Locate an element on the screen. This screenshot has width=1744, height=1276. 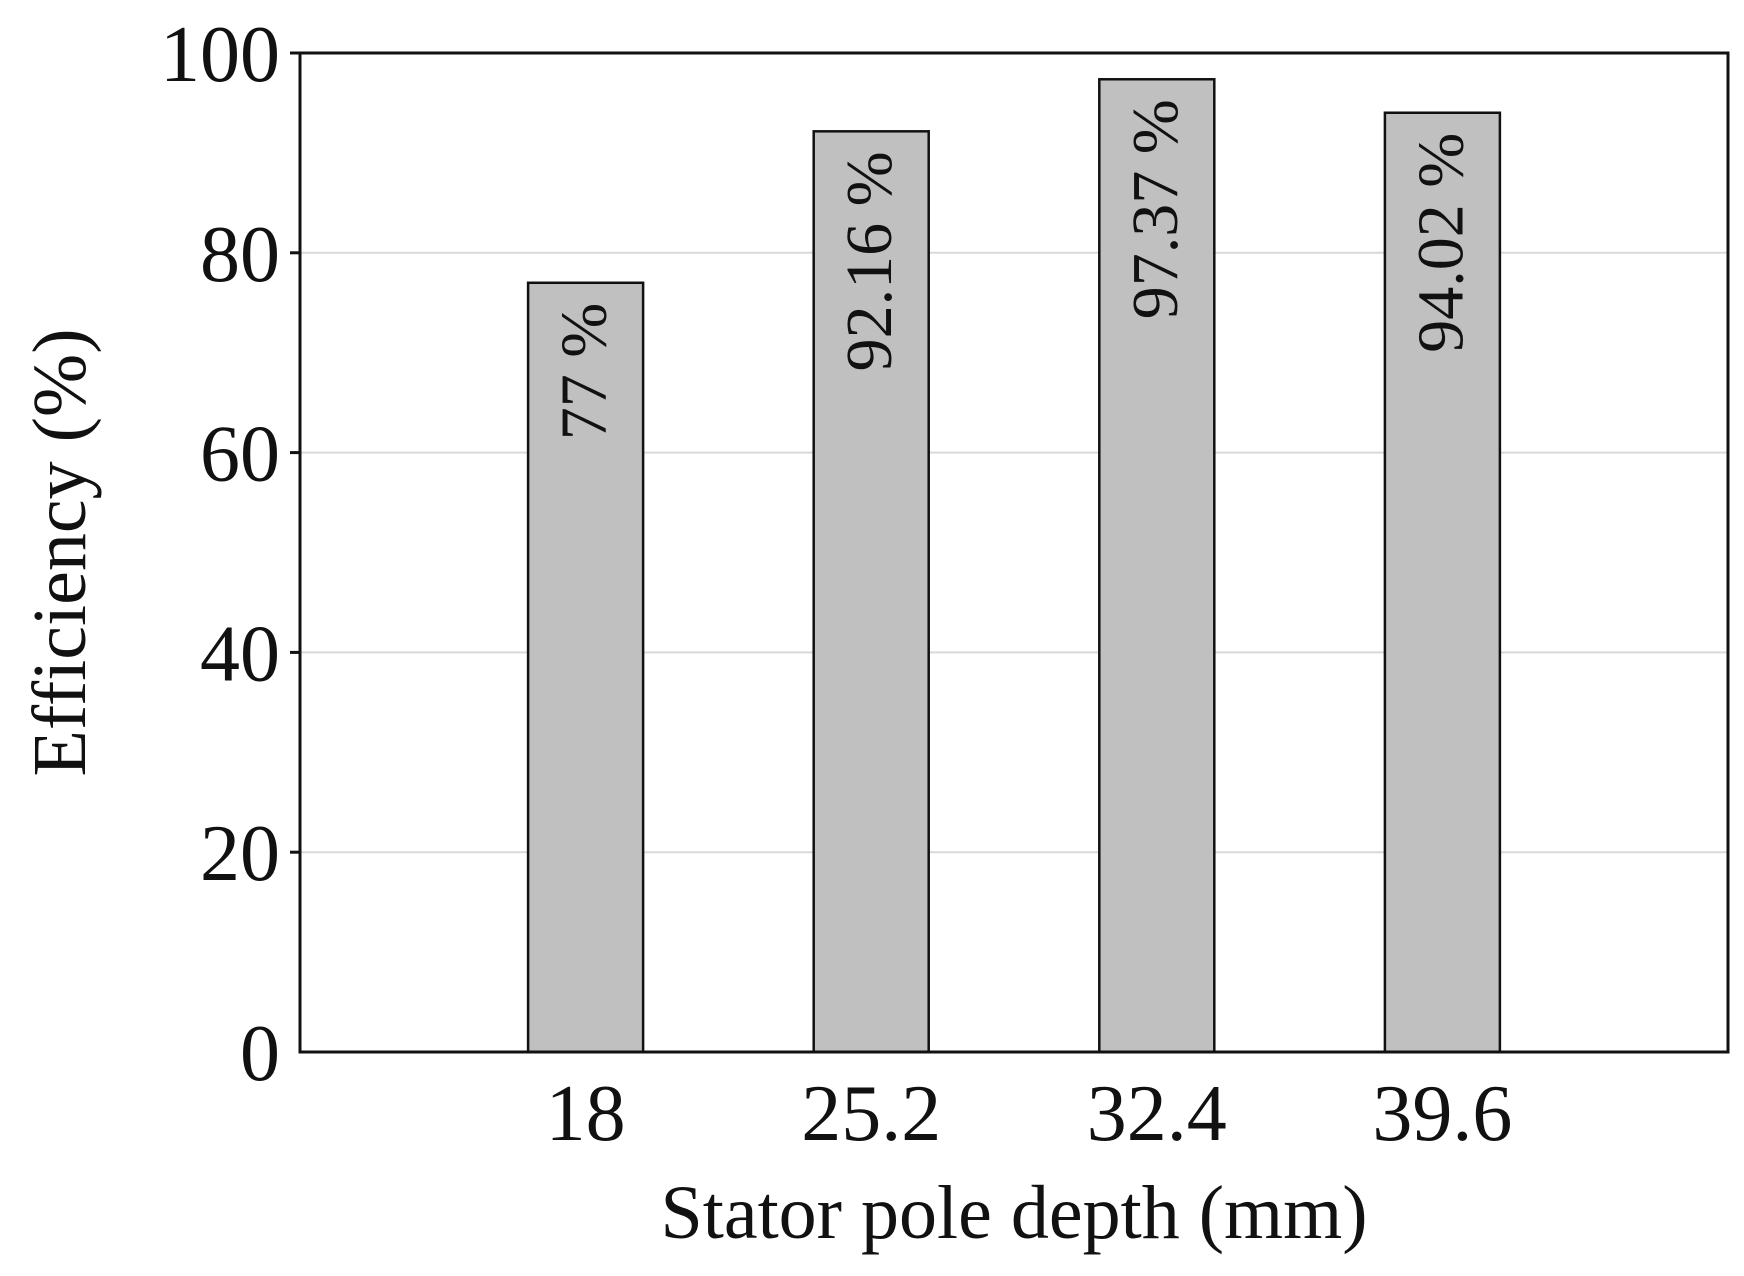
x-tick-label: 18 is located at coordinates (586, 1114).